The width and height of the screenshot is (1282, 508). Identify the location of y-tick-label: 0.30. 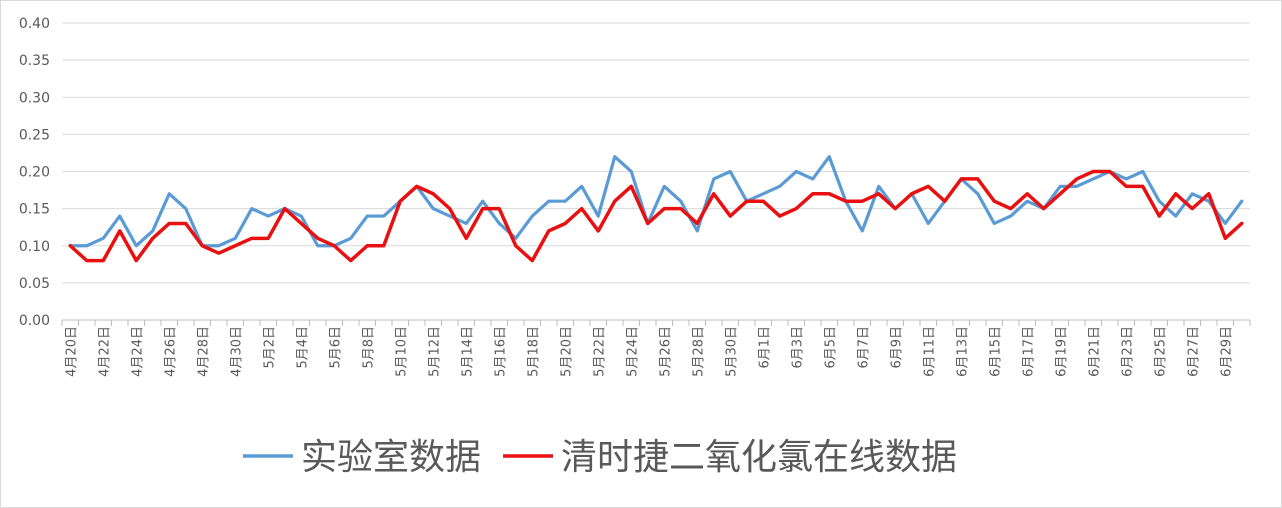
(34, 98).